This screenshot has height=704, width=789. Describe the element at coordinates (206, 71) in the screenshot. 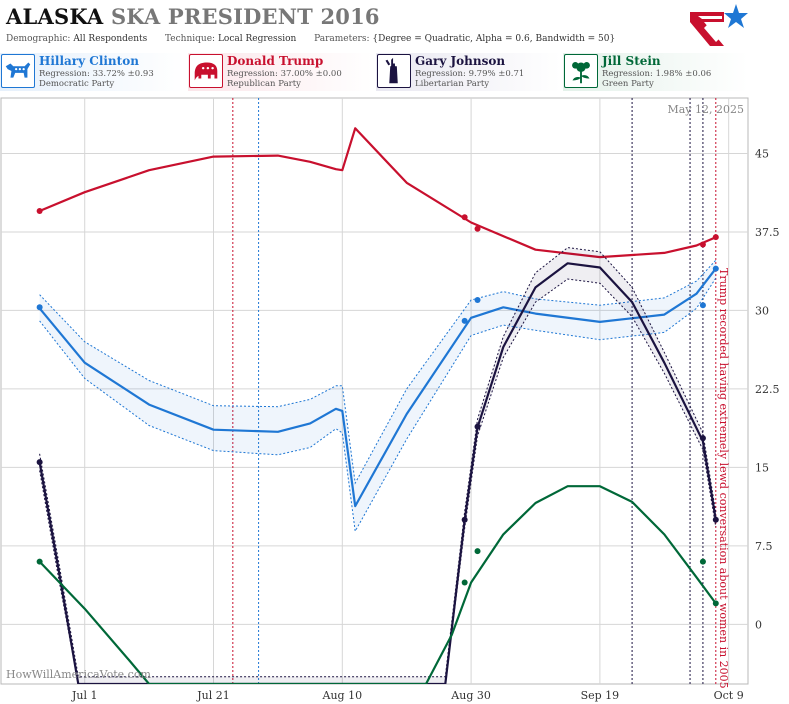

I see `elephant-icon` at that location.